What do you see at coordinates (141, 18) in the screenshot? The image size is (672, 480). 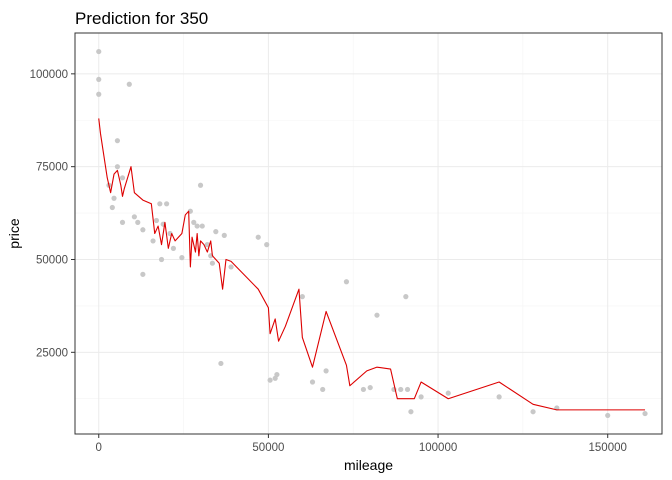 I see `chart-title: Prediction for 350` at bounding box center [141, 18].